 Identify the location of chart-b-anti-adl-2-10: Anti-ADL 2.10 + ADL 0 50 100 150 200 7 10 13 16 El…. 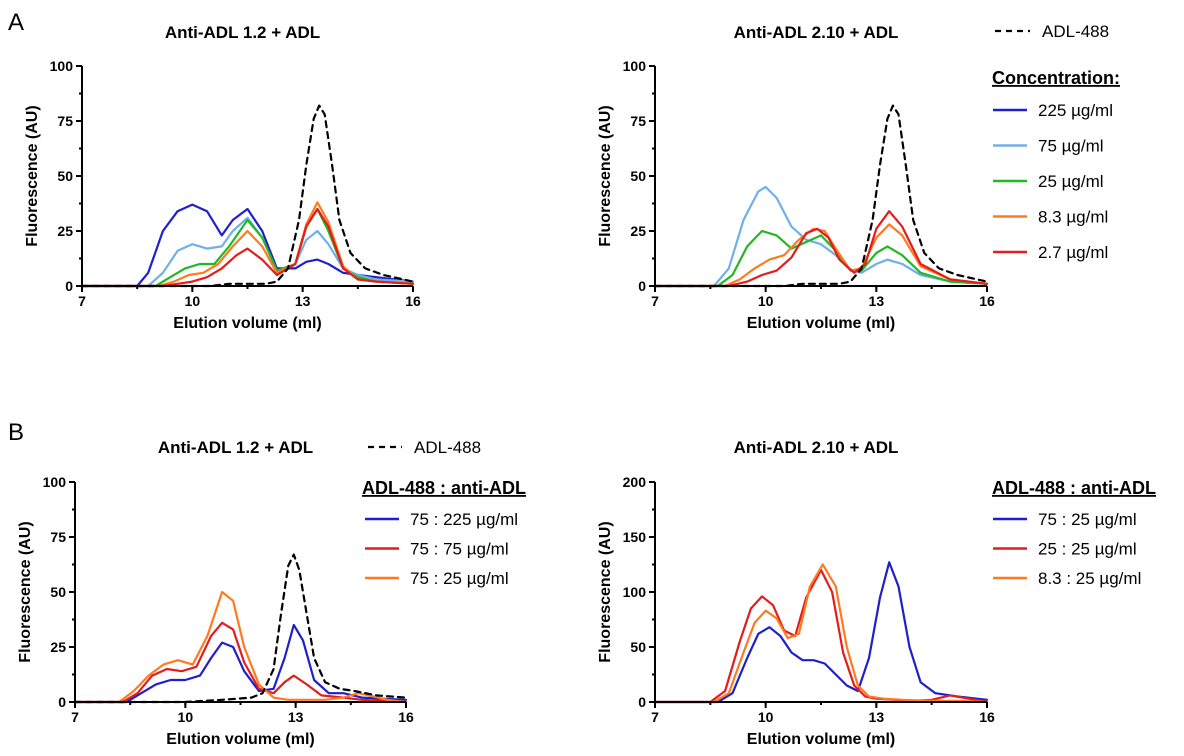
(796, 593).